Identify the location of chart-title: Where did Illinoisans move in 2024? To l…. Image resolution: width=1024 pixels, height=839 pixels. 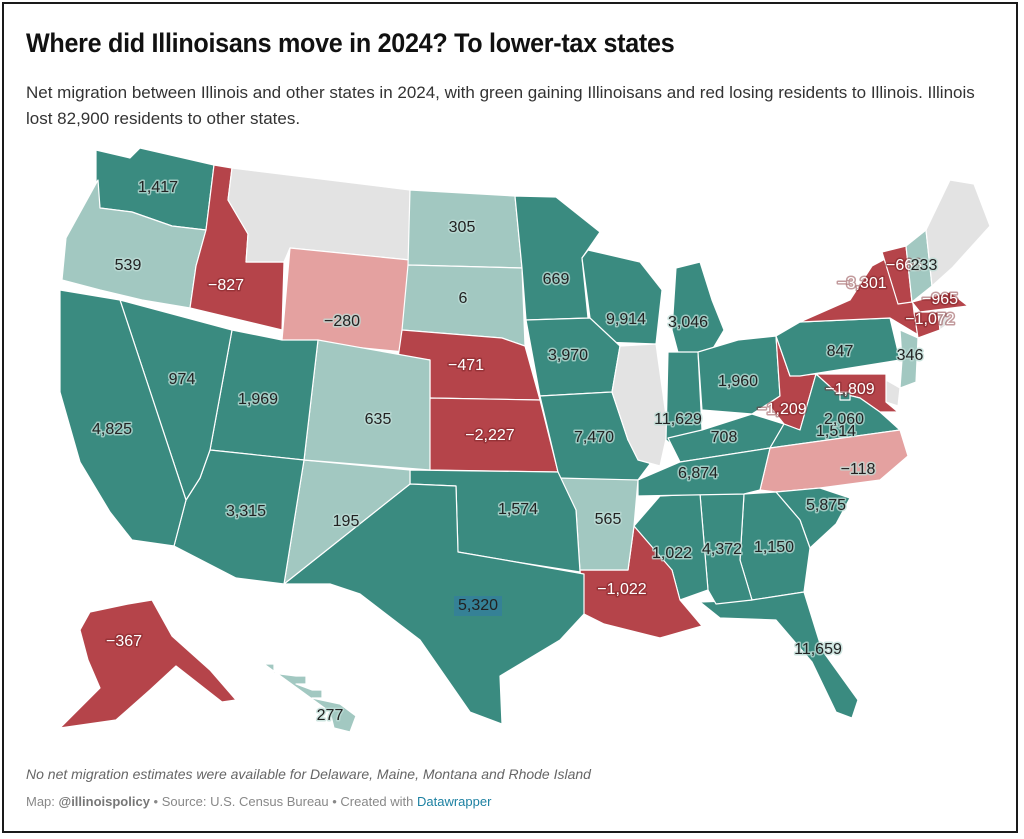
(350, 43).